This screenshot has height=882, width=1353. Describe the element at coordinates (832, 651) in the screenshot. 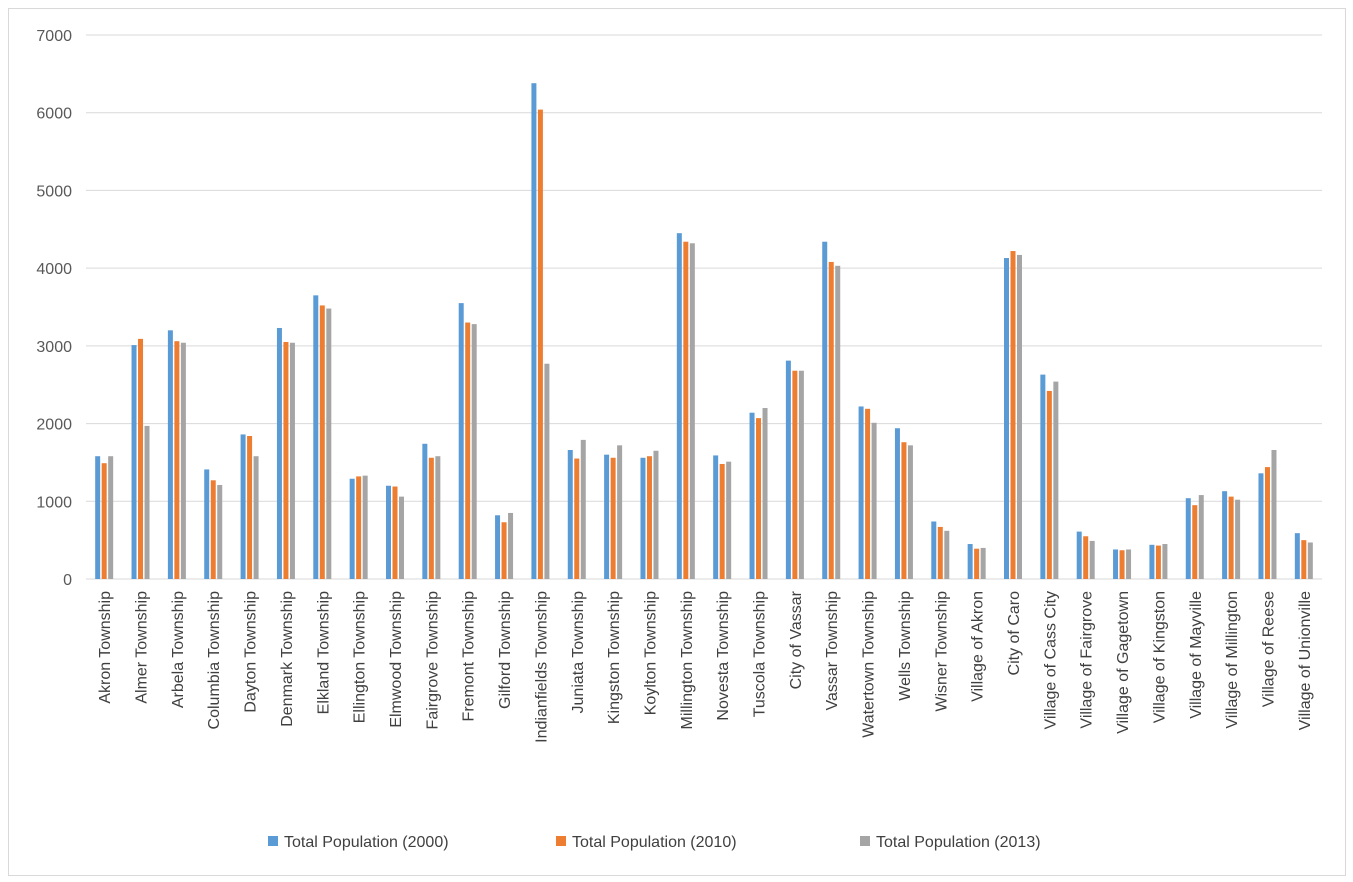

I see `x-category-label: Vassar Township` at that location.